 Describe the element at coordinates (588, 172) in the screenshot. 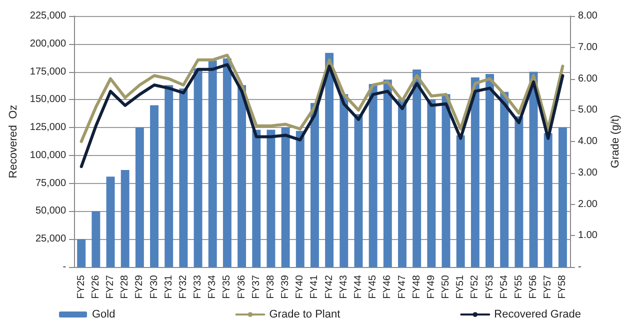

I see `y2-tick-label: 3.00` at that location.